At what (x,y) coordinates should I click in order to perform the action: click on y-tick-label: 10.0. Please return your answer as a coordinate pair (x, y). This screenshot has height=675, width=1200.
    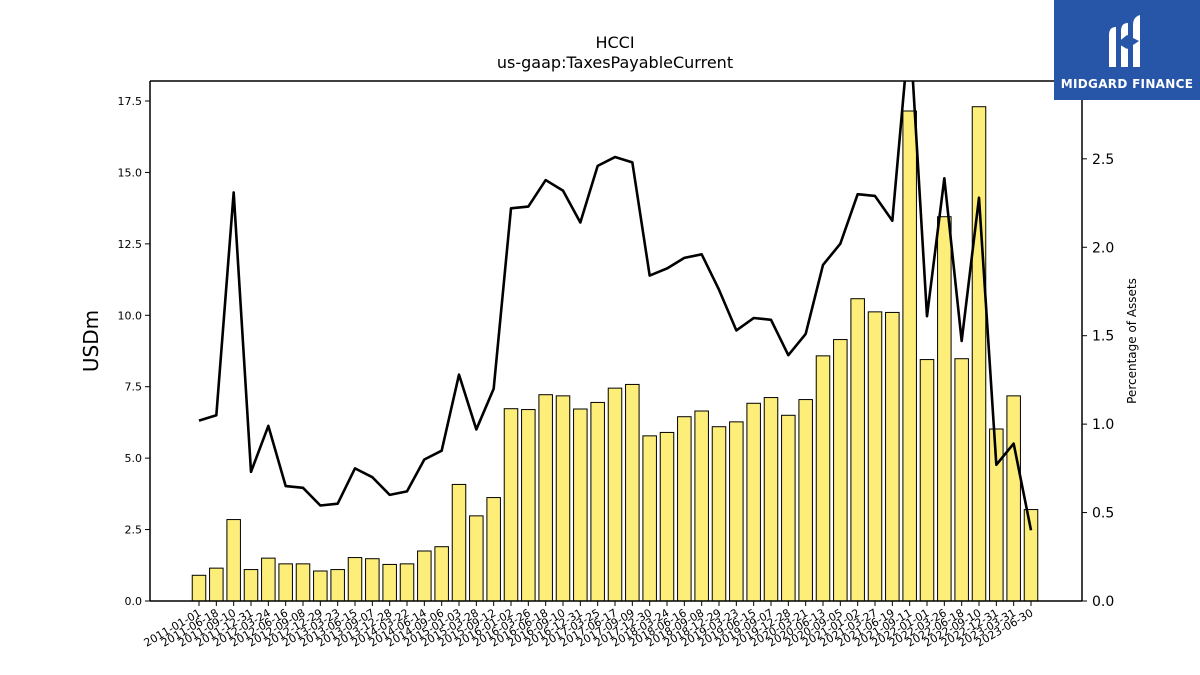
    Looking at the image, I should click on (130, 315).